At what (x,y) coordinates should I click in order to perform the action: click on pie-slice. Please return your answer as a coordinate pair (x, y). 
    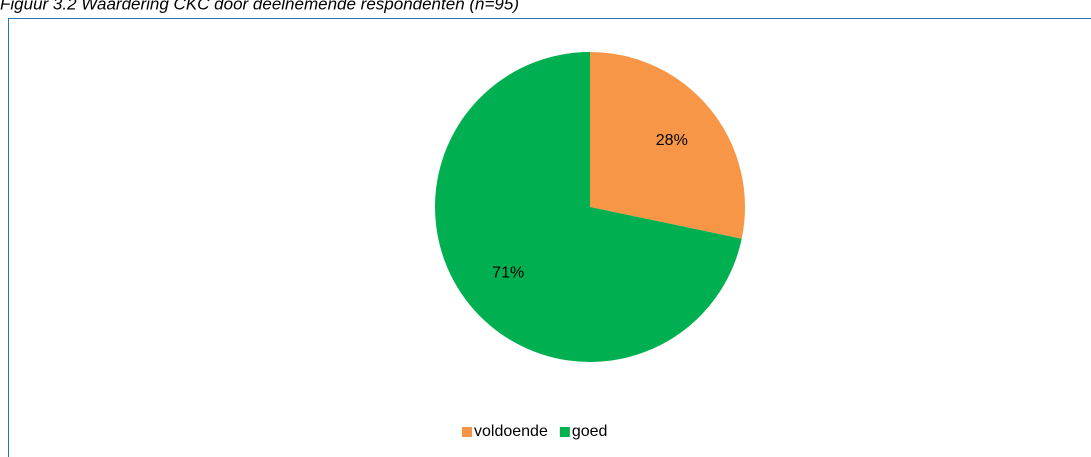
    Looking at the image, I should click on (667, 145).